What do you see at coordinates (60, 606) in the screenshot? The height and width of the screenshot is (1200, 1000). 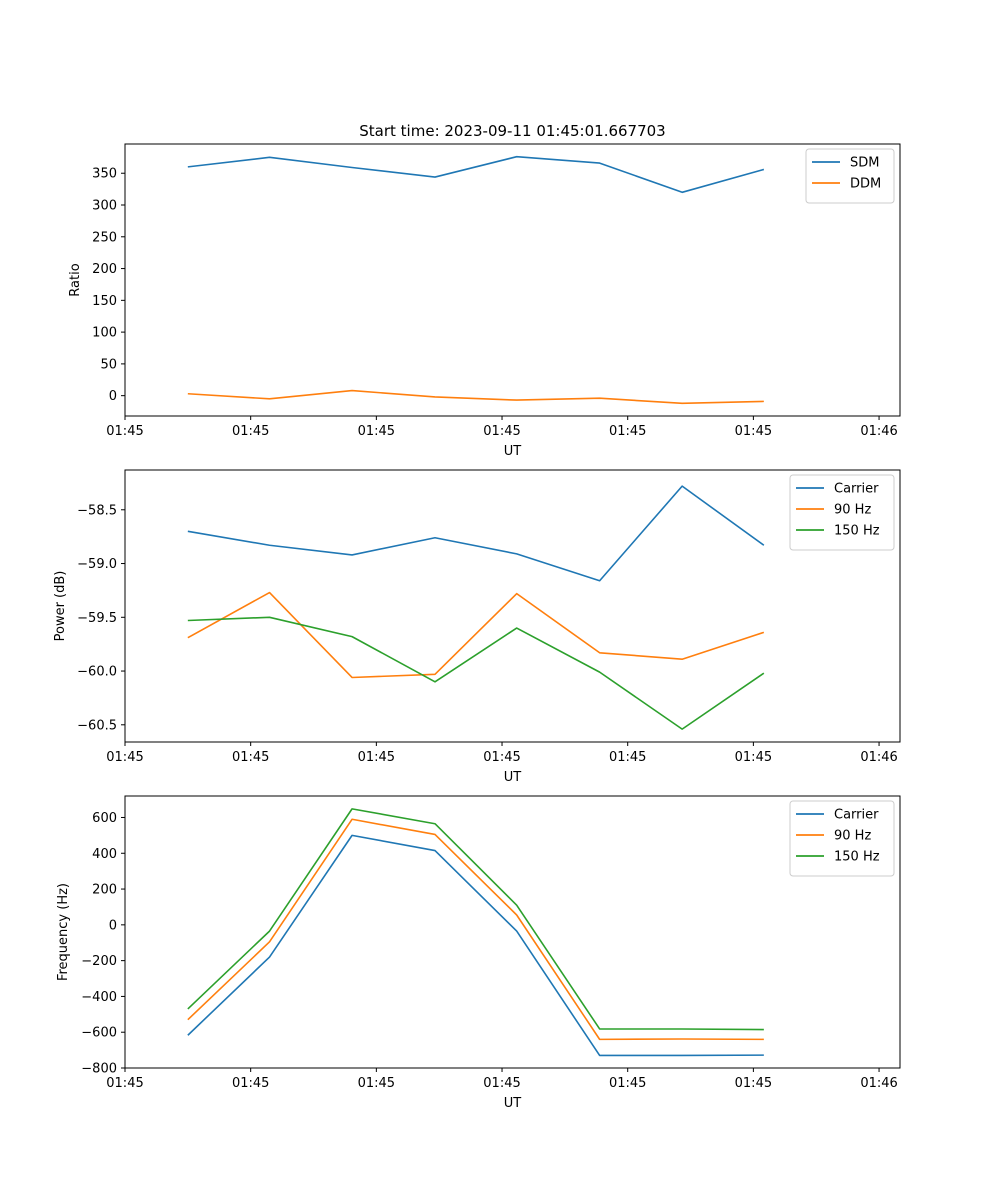 I see `y-axis-label: Power (dB)` at bounding box center [60, 606].